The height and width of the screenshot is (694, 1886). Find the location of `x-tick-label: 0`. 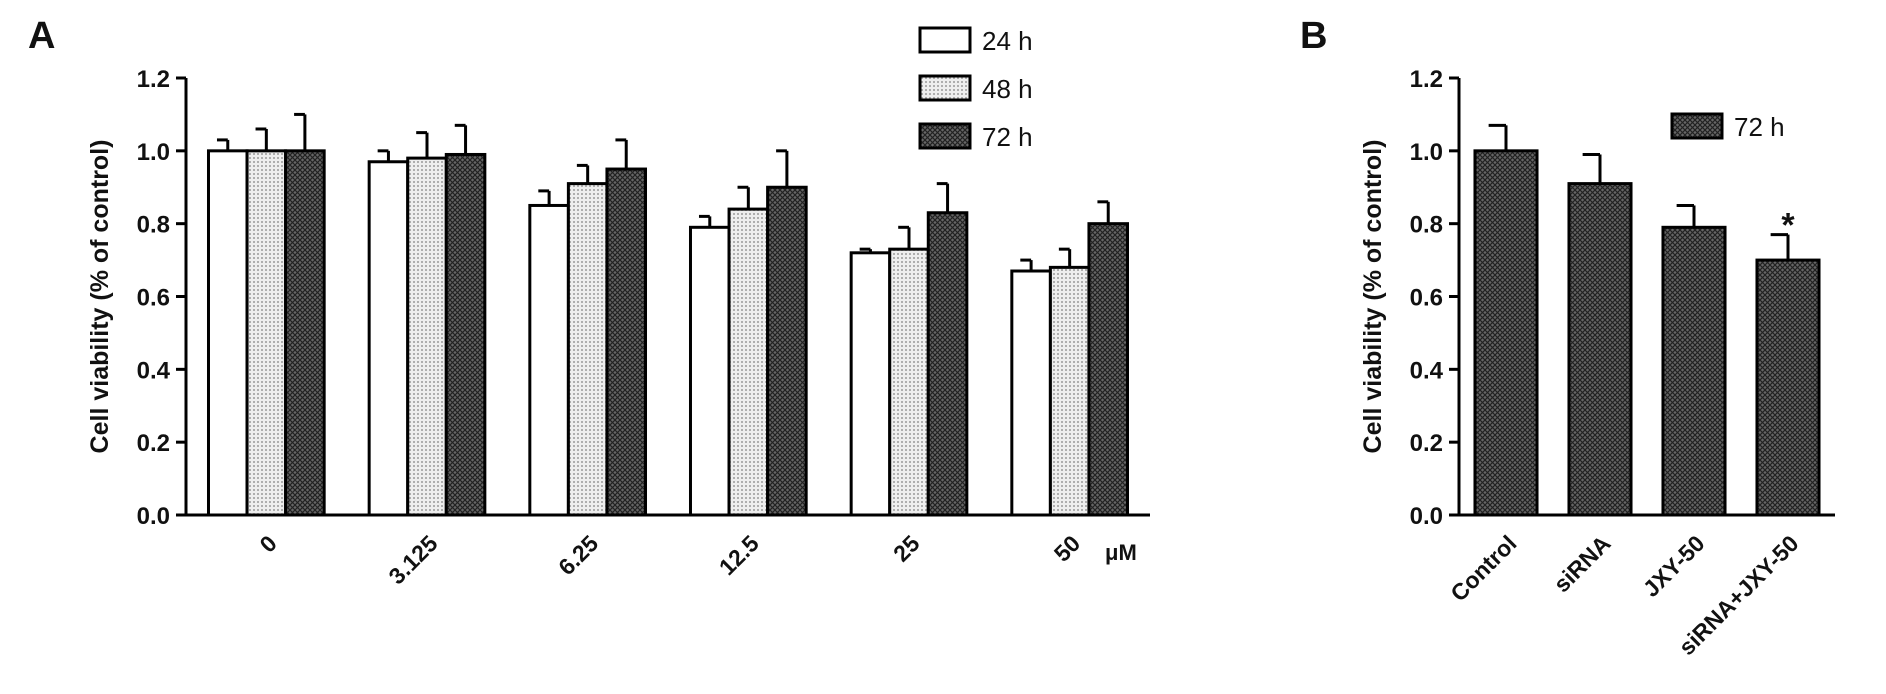

x-tick-label: 0 is located at coordinates (267, 543).